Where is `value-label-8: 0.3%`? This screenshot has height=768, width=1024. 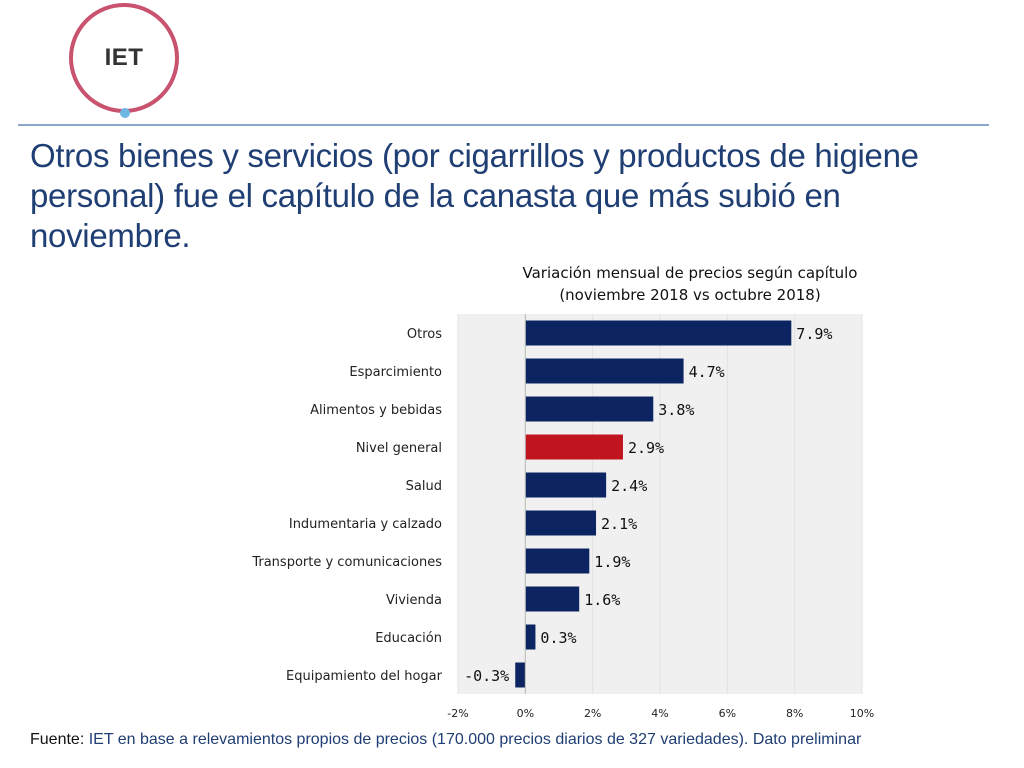 value-label-8: 0.3% is located at coordinates (558, 638).